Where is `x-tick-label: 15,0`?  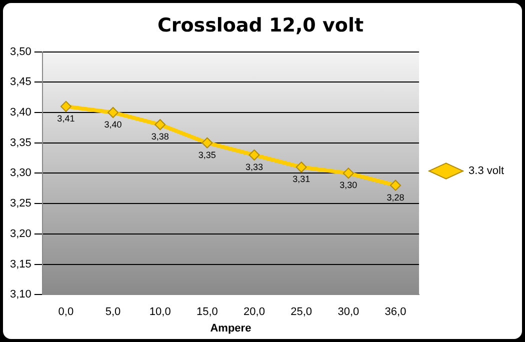
x-tick-label: 15,0 is located at coordinates (207, 312).